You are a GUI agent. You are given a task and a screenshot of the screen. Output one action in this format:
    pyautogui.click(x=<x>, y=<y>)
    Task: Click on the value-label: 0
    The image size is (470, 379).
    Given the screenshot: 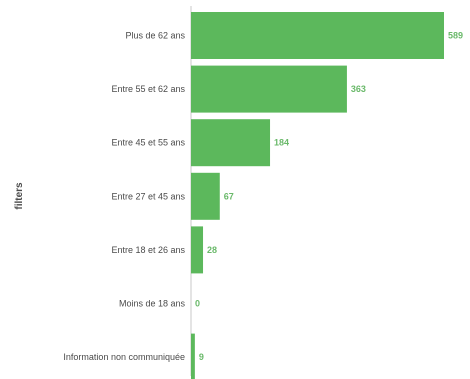 What is the action you would take?
    pyautogui.click(x=197, y=304)
    